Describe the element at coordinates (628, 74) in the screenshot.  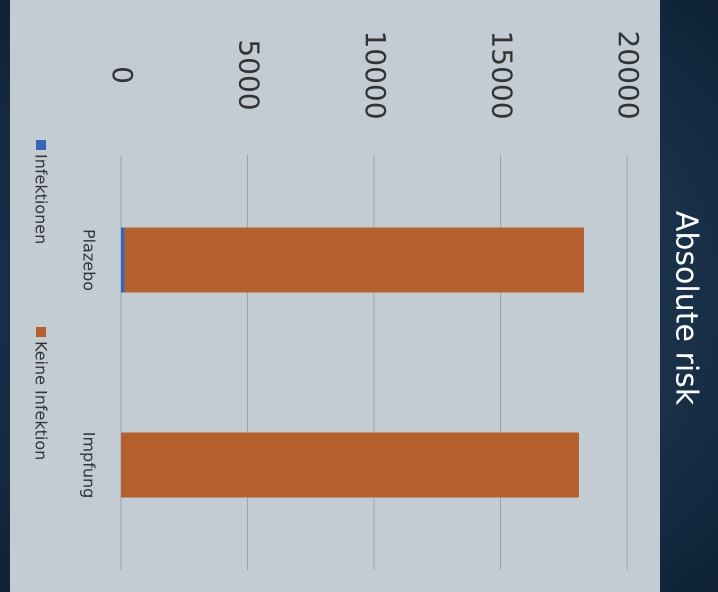
I see `y-tick-label: 20000` at that location.